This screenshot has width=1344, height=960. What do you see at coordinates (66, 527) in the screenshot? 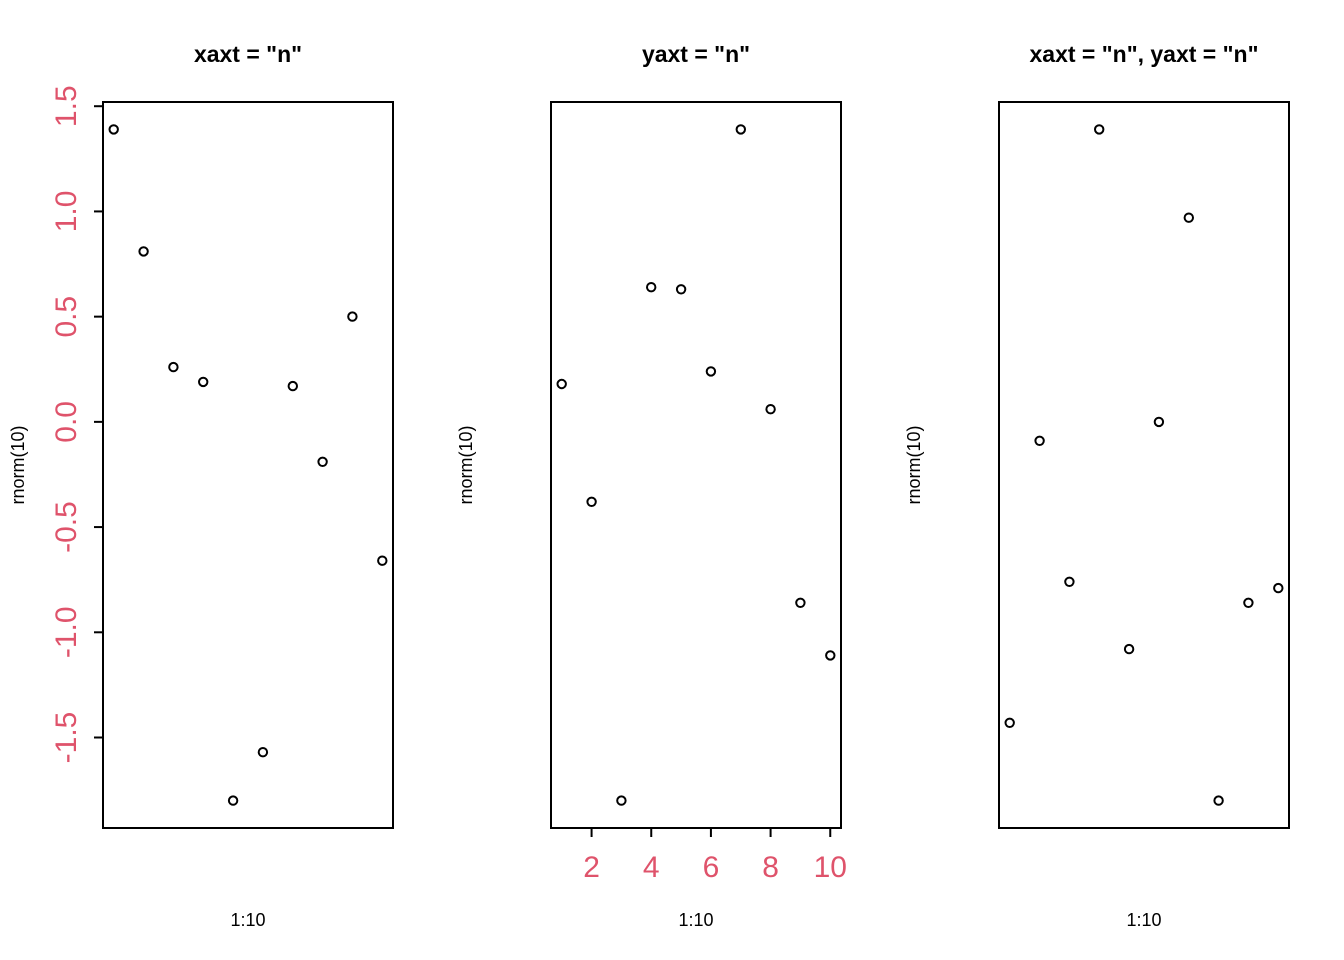
I see `panel-1-y-tick-label: -0.5` at bounding box center [66, 527].